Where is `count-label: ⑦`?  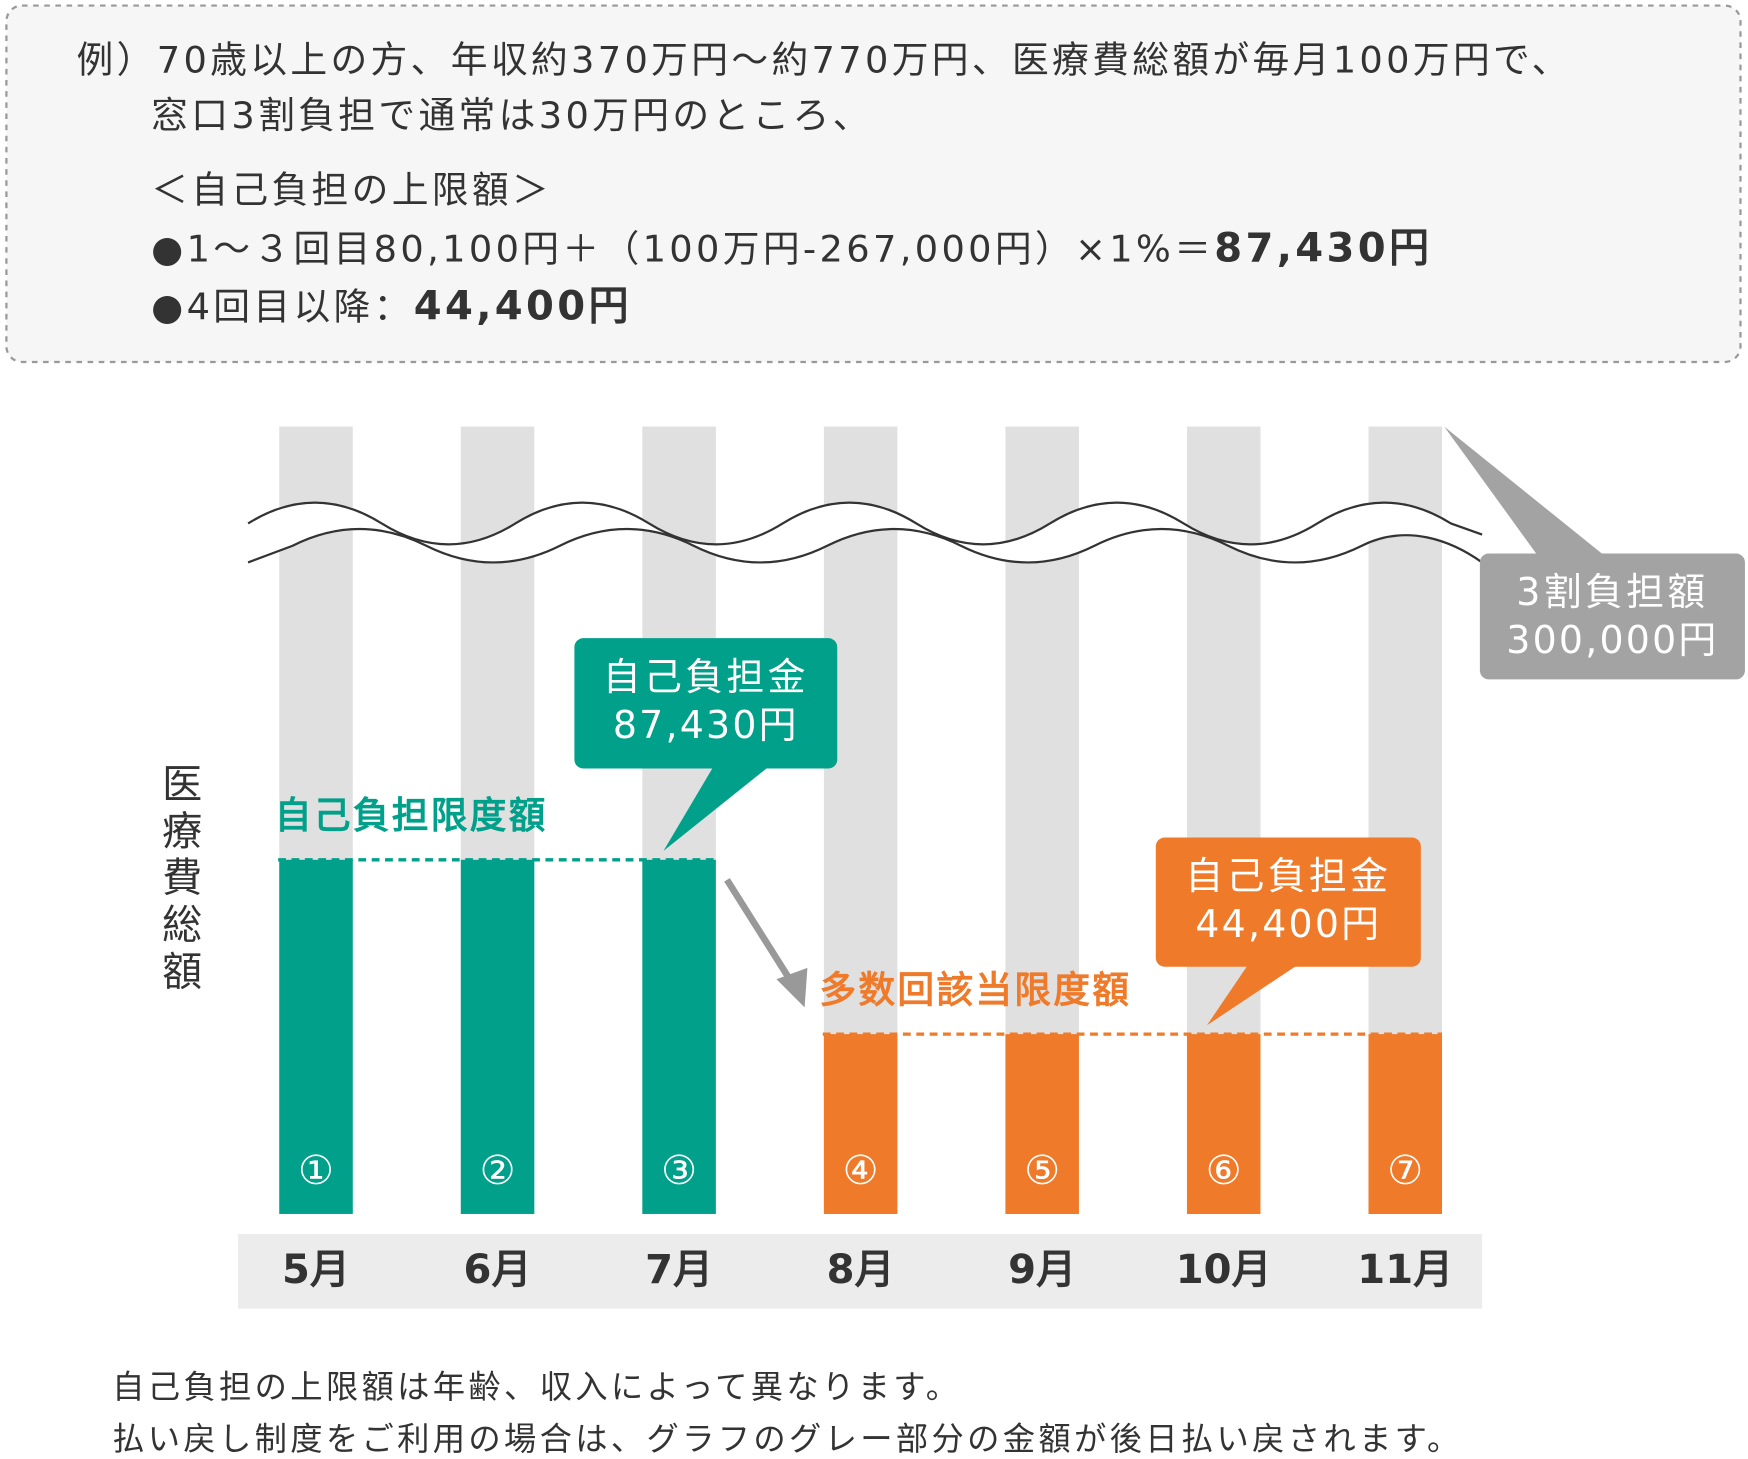
count-label: ⑦ is located at coordinates (1405, 1171).